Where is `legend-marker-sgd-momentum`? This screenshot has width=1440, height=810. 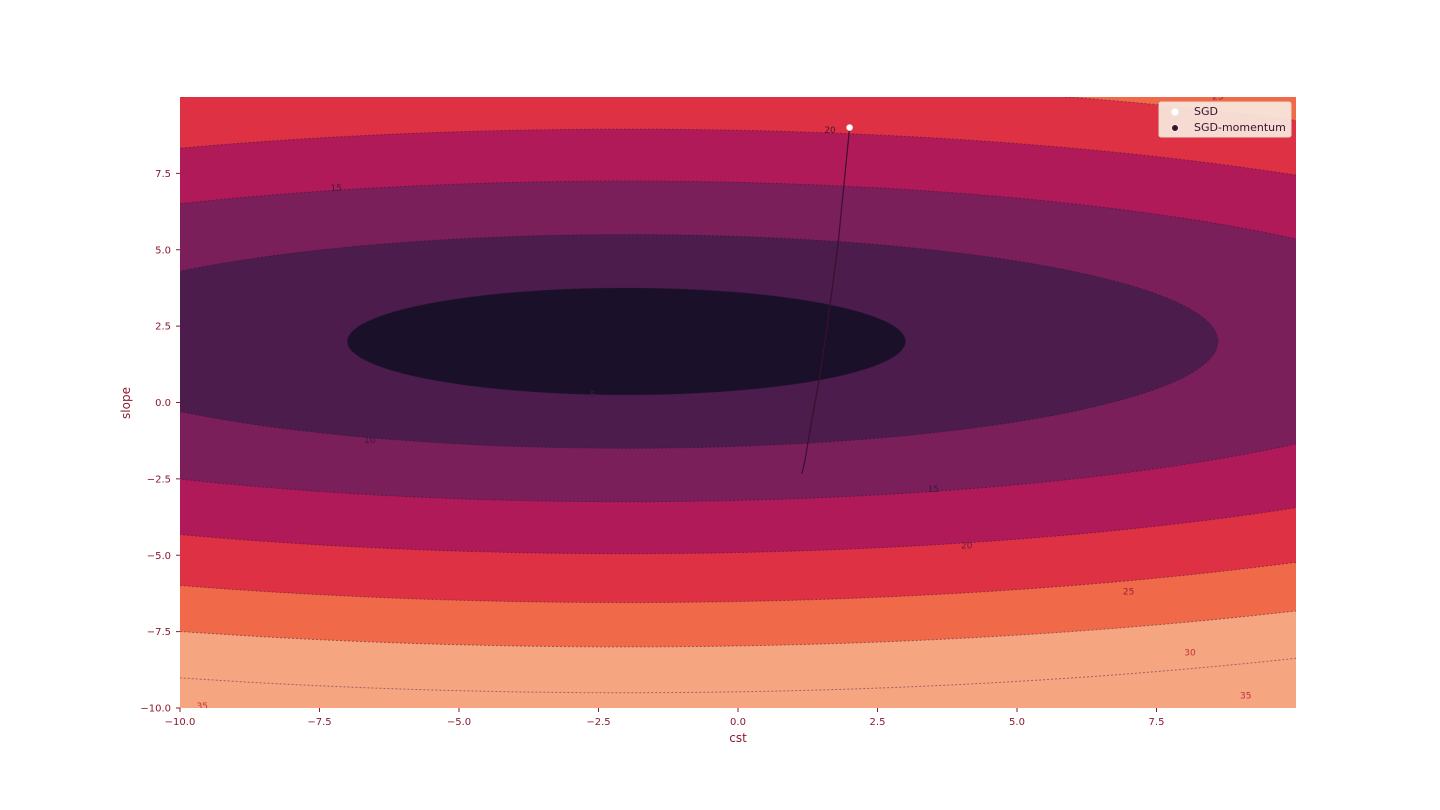
legend-marker-sgd-momentum is located at coordinates (1175, 128).